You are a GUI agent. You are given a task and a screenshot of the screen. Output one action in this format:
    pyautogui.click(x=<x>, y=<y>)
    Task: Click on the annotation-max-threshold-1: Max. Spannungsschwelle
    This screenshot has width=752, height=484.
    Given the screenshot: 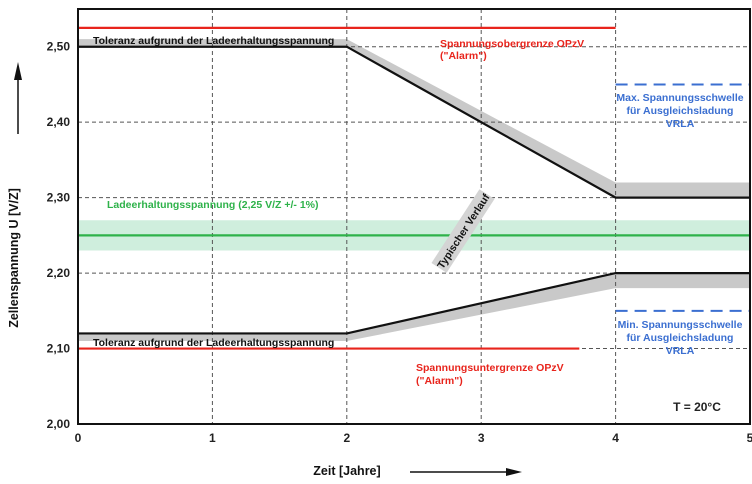 What is the action you would take?
    pyautogui.click(x=679, y=98)
    